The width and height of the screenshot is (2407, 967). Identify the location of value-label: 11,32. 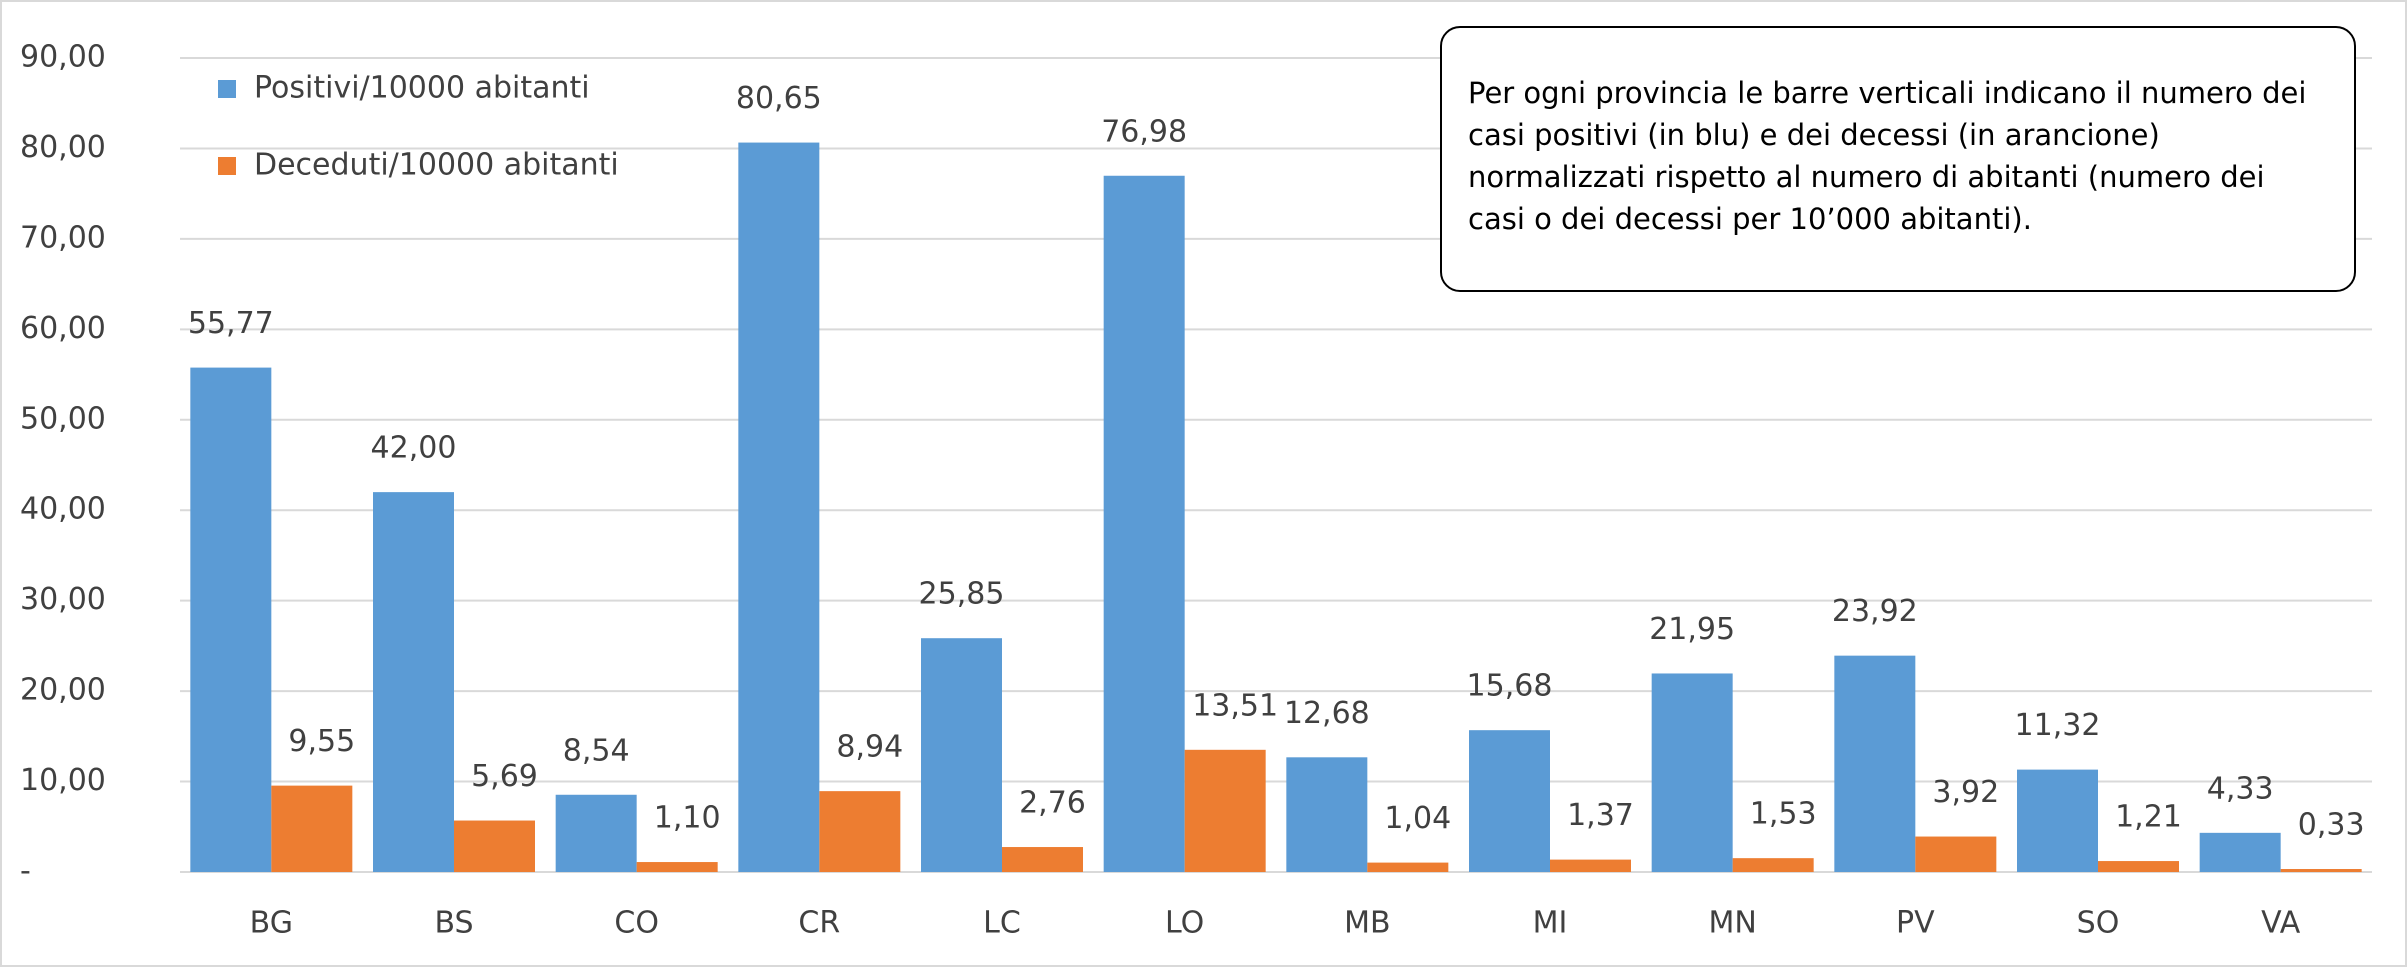
(2058, 725).